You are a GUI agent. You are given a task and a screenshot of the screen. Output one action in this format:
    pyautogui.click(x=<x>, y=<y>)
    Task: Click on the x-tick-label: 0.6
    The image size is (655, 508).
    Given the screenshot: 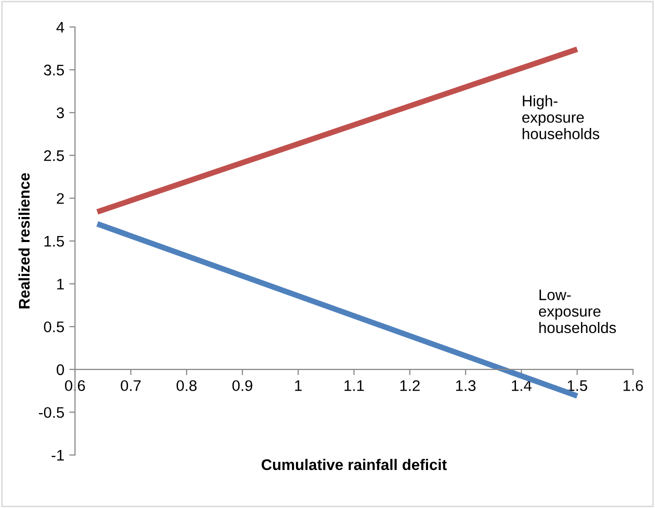 What is the action you would take?
    pyautogui.click(x=74, y=386)
    